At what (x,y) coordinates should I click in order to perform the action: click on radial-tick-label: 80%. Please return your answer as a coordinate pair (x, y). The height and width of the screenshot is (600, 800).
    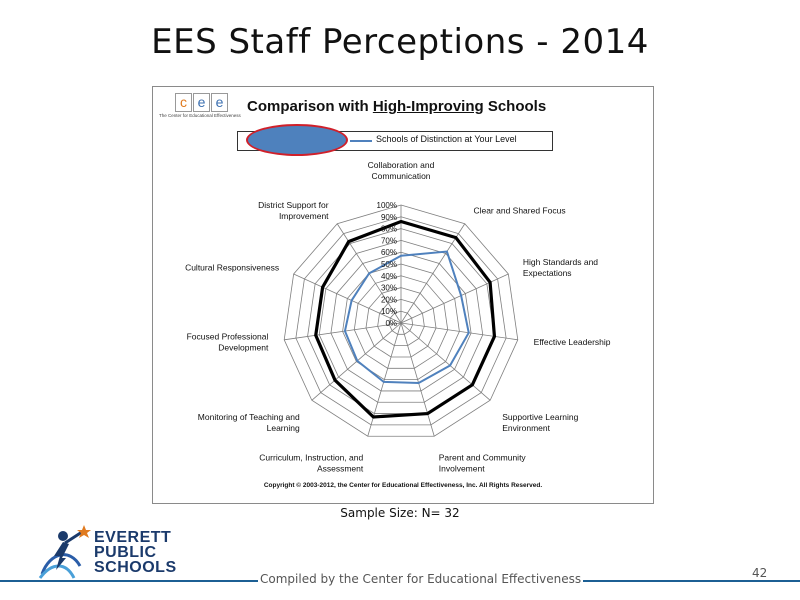
    Looking at the image, I should click on (389, 229).